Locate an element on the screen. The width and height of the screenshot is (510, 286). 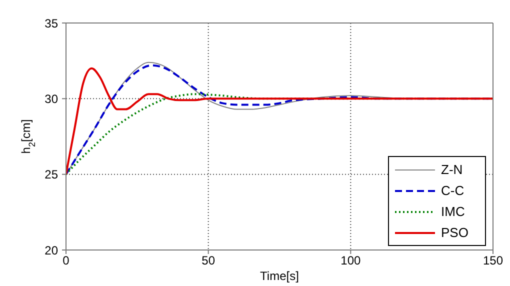
x-tick-label: 100 is located at coordinates (350, 261).